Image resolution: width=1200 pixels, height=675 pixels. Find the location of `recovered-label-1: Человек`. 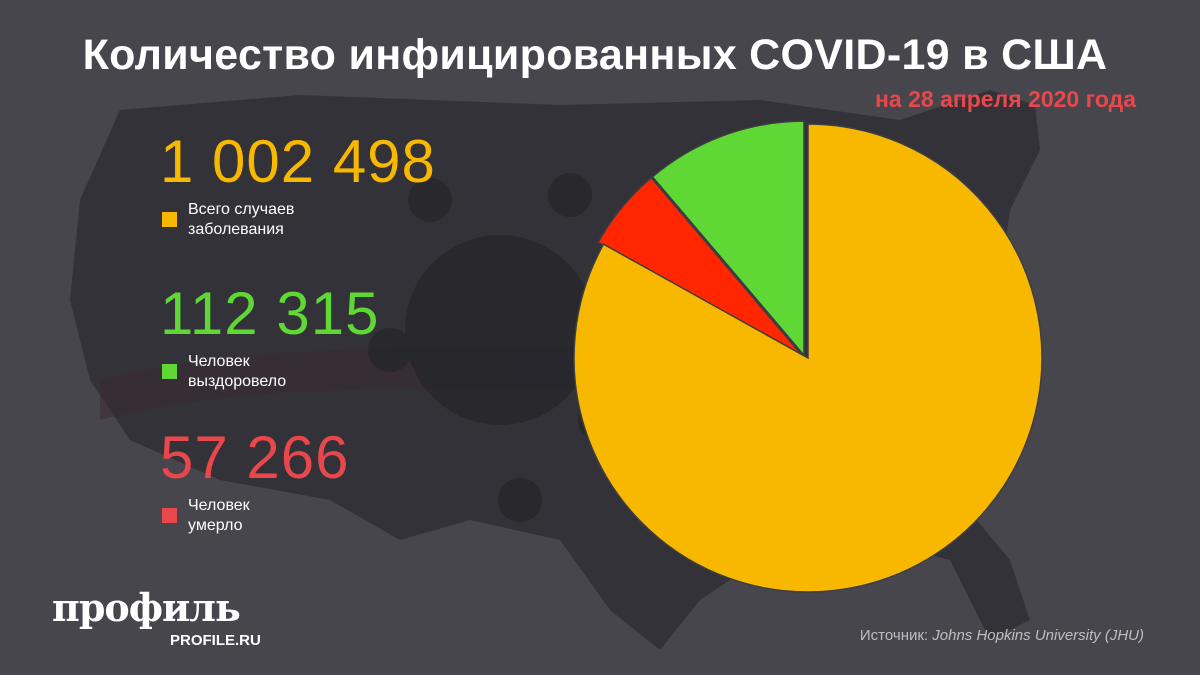

recovered-label-1: Человек is located at coordinates (219, 361).